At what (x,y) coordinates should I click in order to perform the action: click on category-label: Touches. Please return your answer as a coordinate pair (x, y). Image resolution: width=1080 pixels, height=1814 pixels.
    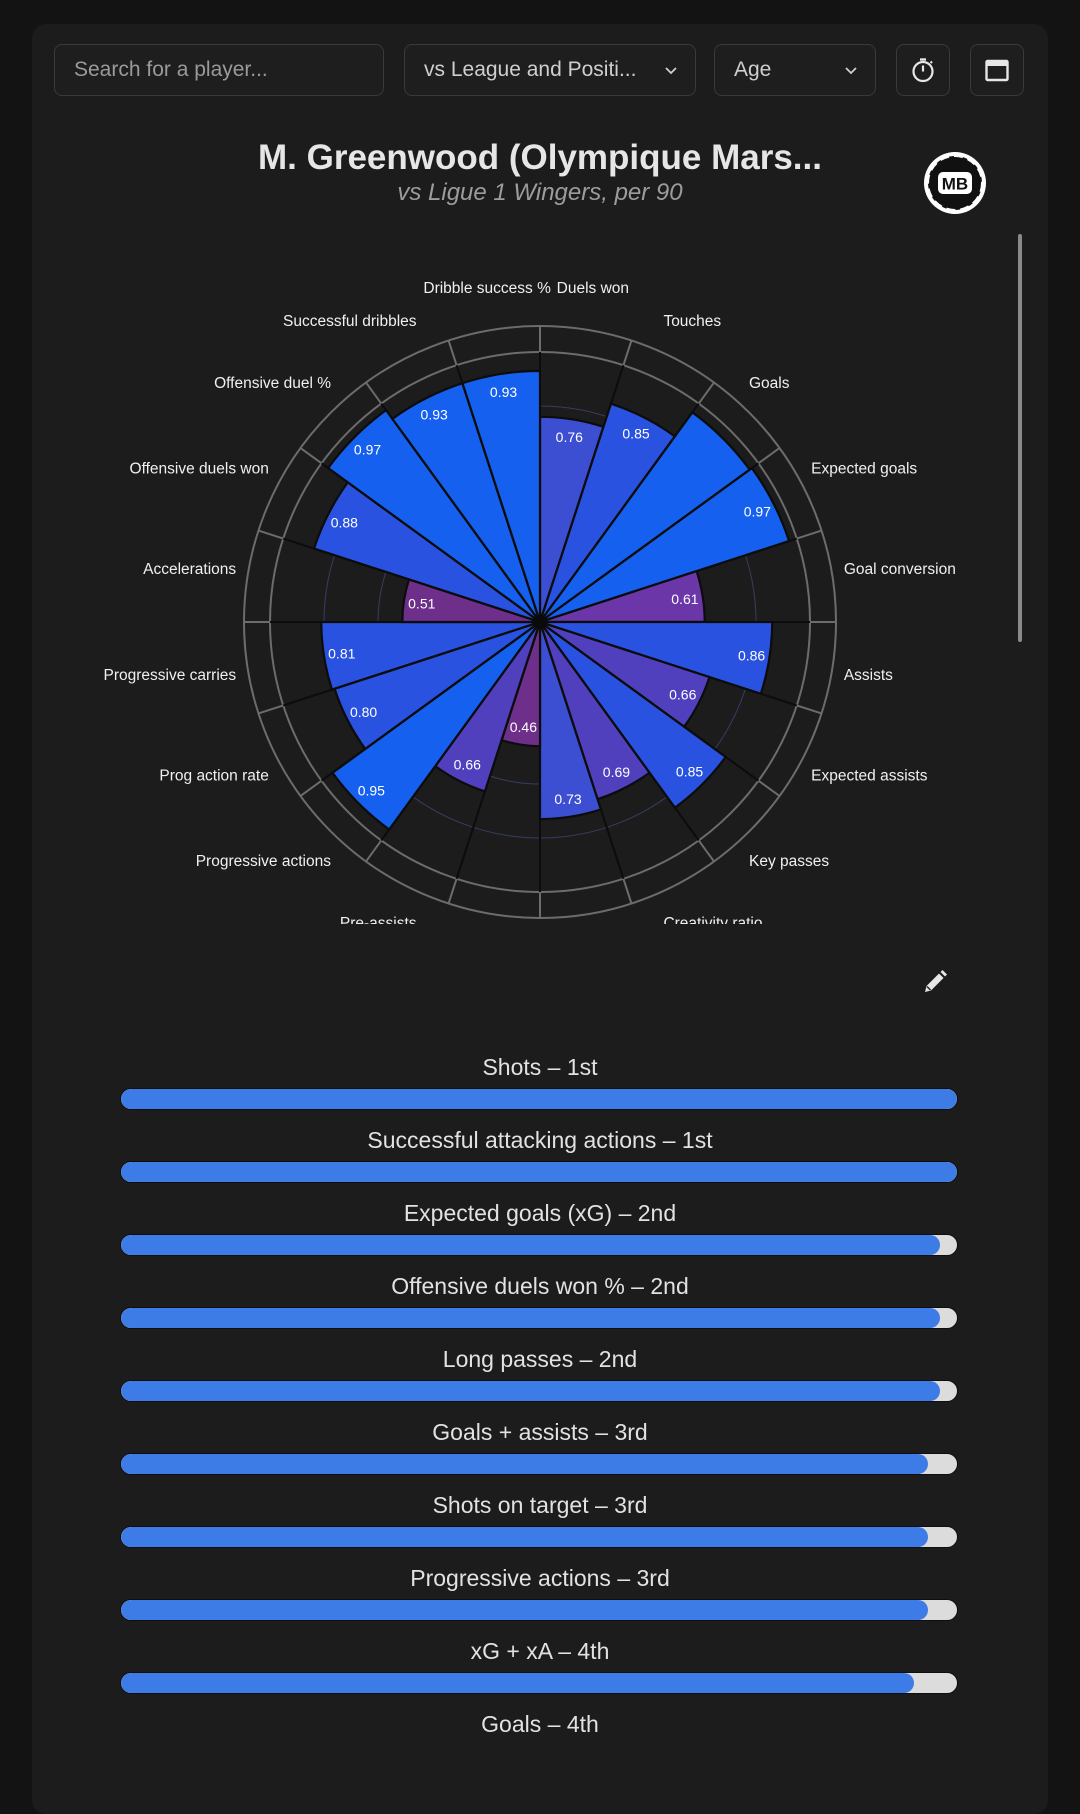
    Looking at the image, I should click on (692, 321).